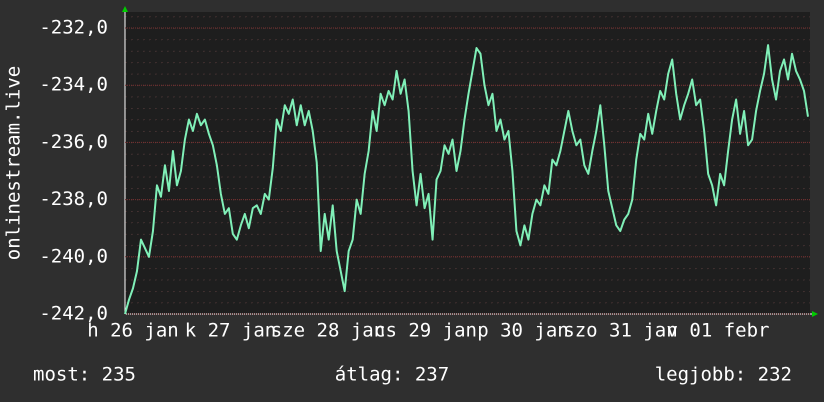 Image resolution: width=824 pixels, height=402 pixels. I want to click on footer-best: legjobb: 232, so click(723, 375).